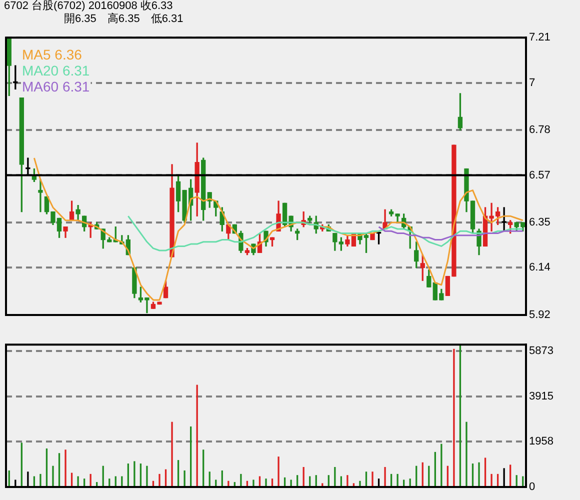 This screenshot has width=580, height=500. I want to click on y-tick-label: 7.21, so click(539, 38).